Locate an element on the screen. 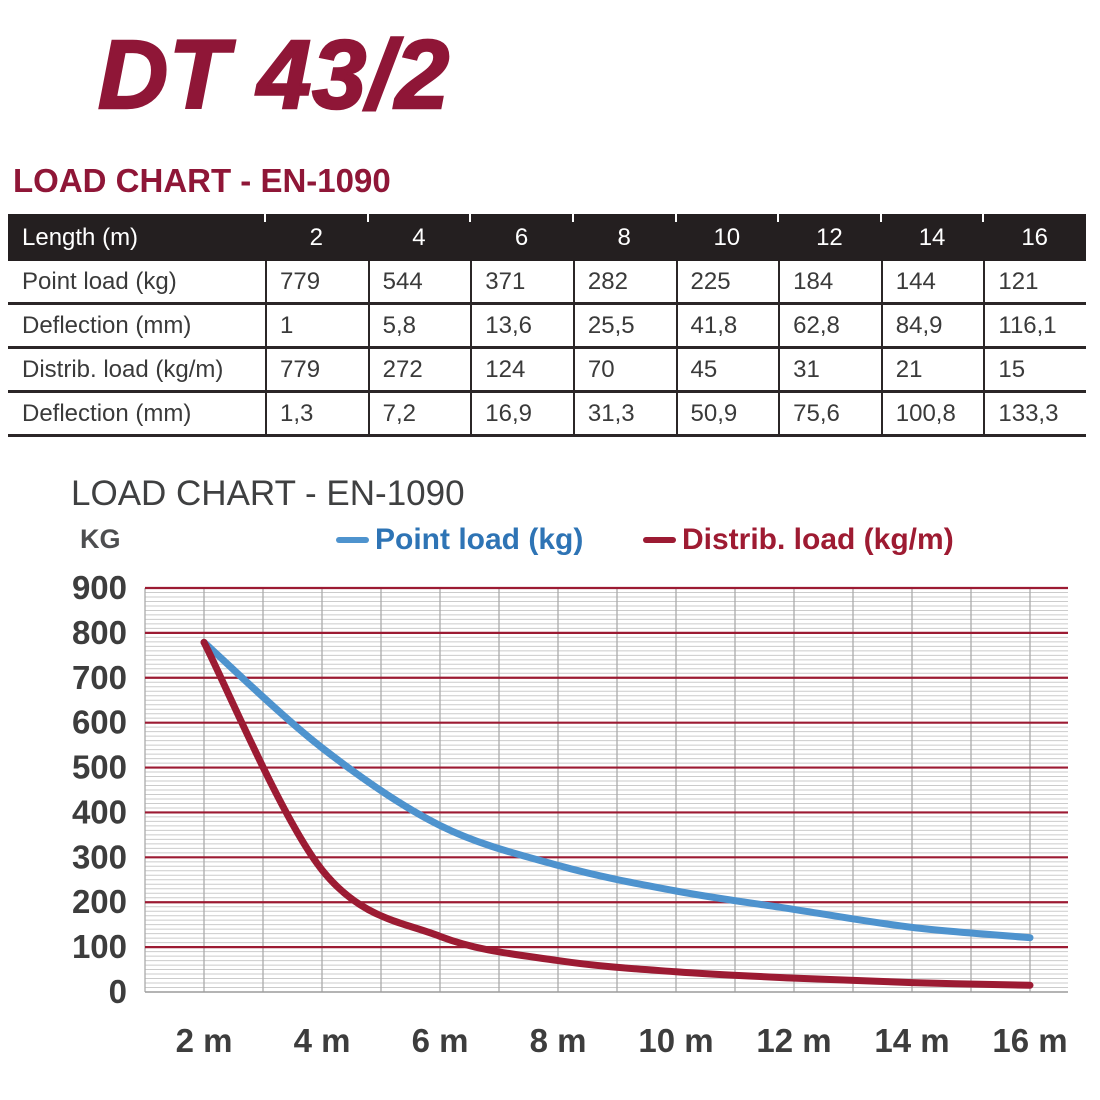 The height and width of the screenshot is (1100, 1100). table-value-cell: 50,9 is located at coordinates (727, 413).